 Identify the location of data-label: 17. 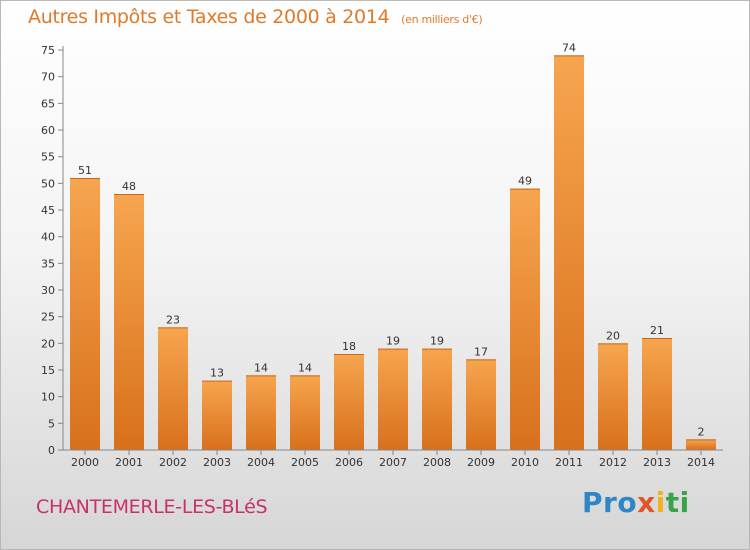
(481, 351).